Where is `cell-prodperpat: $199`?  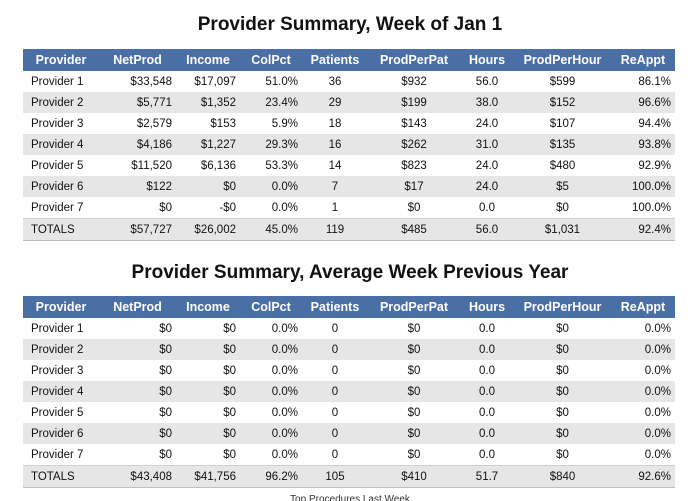 cell-prodperpat: $199 is located at coordinates (414, 102).